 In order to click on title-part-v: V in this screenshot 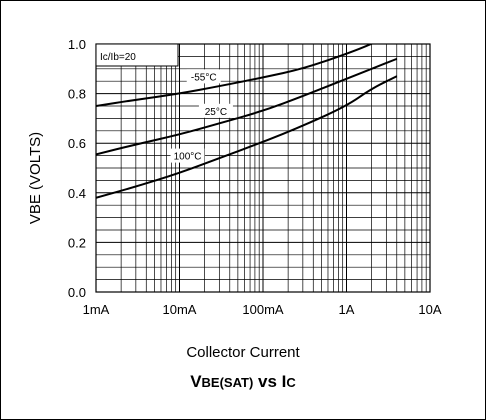, I will do `click(196, 381)`.